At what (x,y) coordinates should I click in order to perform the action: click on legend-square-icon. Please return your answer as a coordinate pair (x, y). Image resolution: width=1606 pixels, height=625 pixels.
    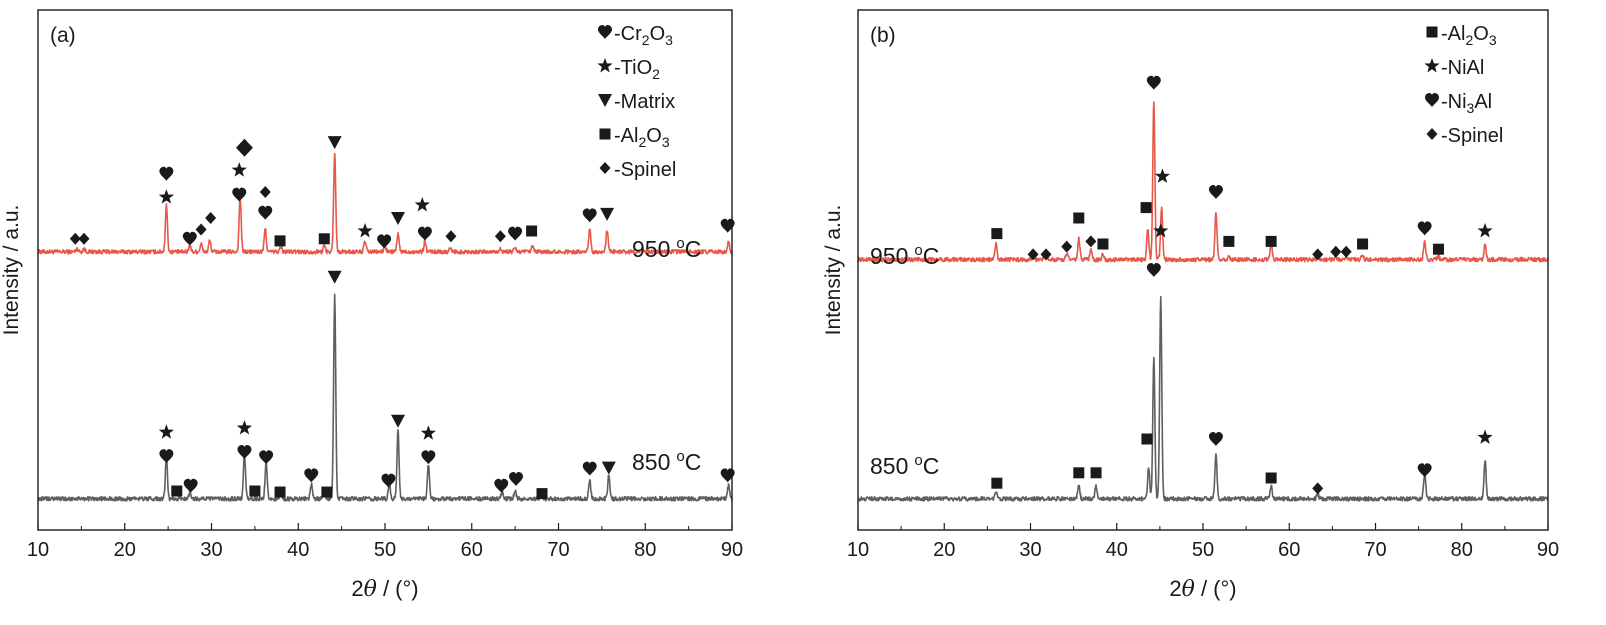
    Looking at the image, I should click on (605, 134).